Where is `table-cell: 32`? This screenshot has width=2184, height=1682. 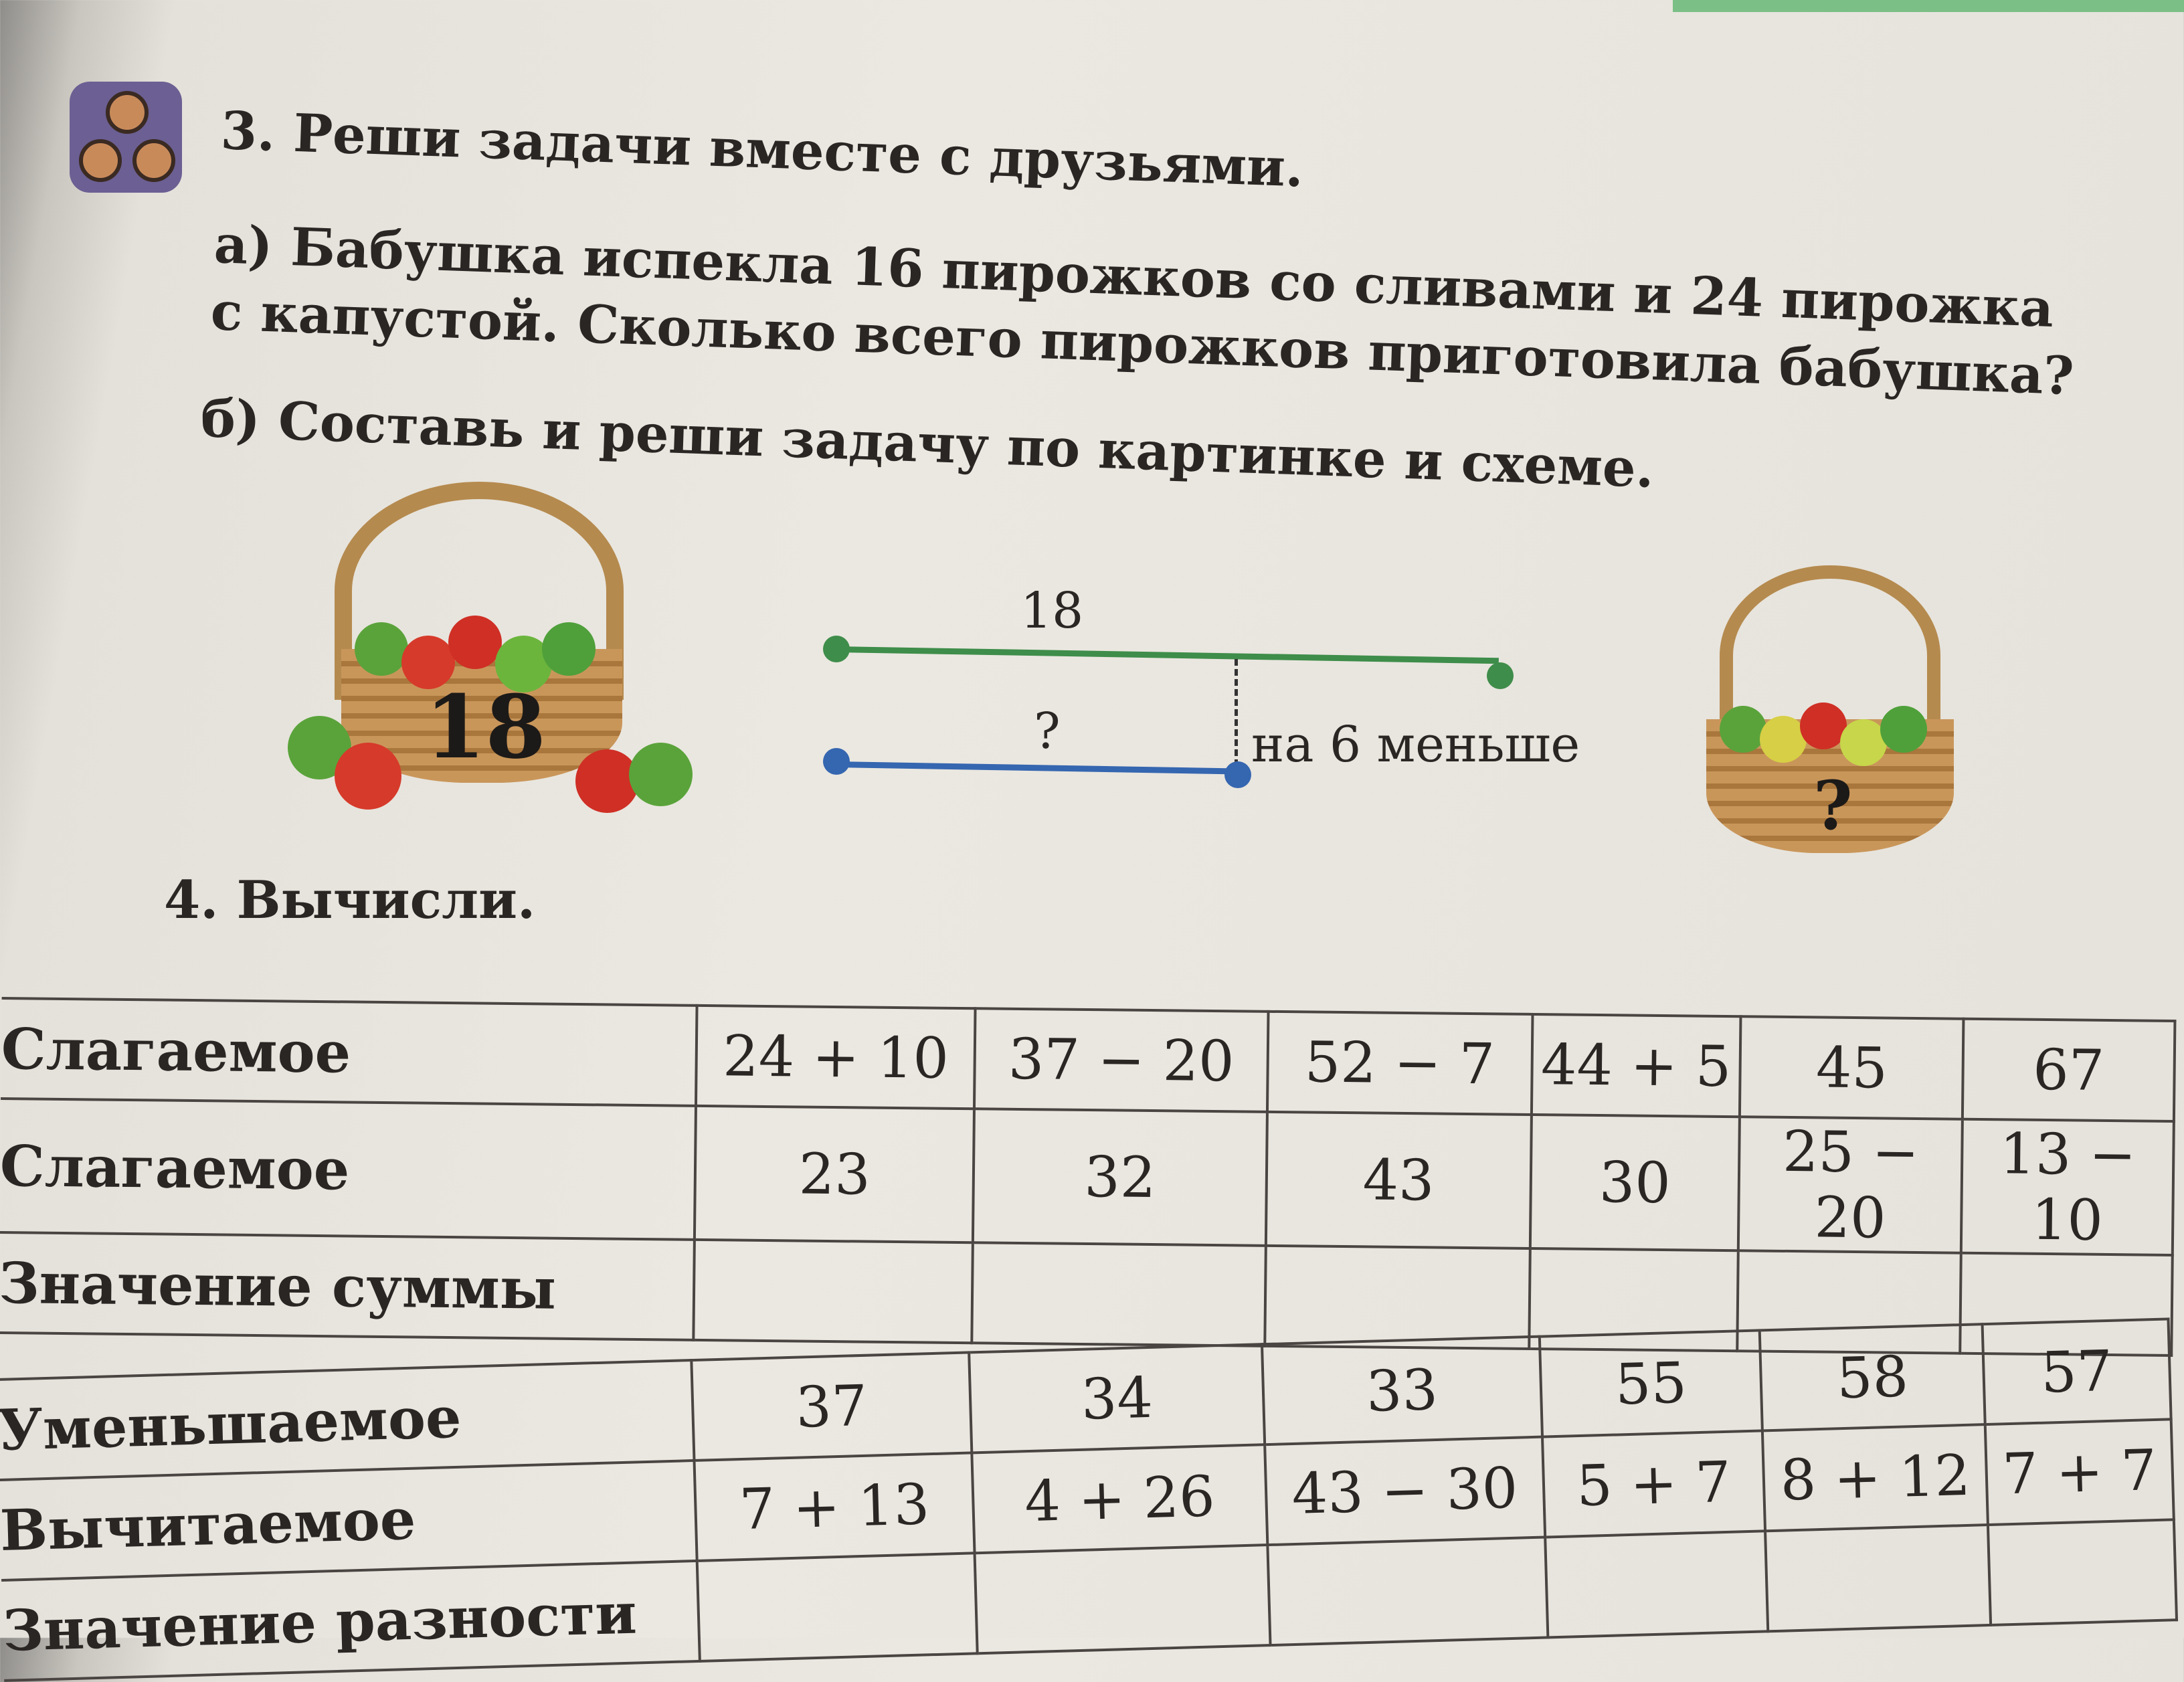 table-cell: 32 is located at coordinates (1120, 1177).